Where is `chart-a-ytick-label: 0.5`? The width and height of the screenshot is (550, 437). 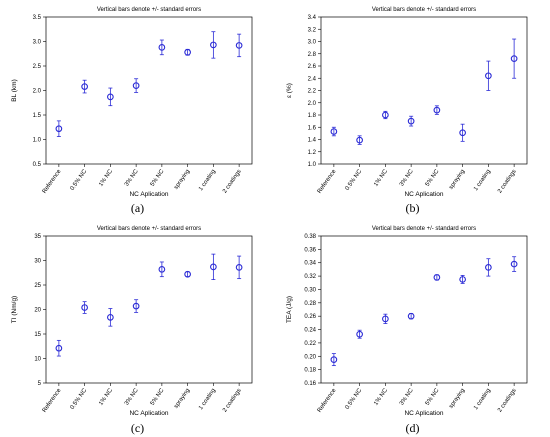 chart-a-ytick-label: 0.5 is located at coordinates (37, 165).